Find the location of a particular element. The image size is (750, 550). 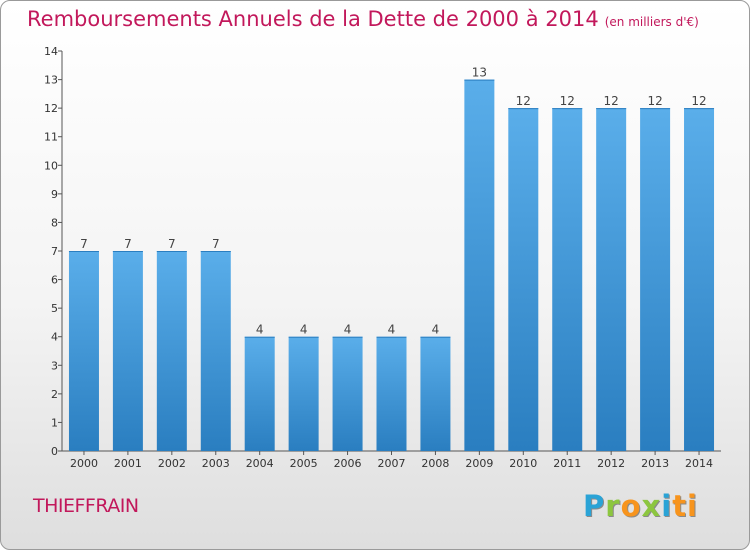

y-tick-label: 12 is located at coordinates (51, 108).